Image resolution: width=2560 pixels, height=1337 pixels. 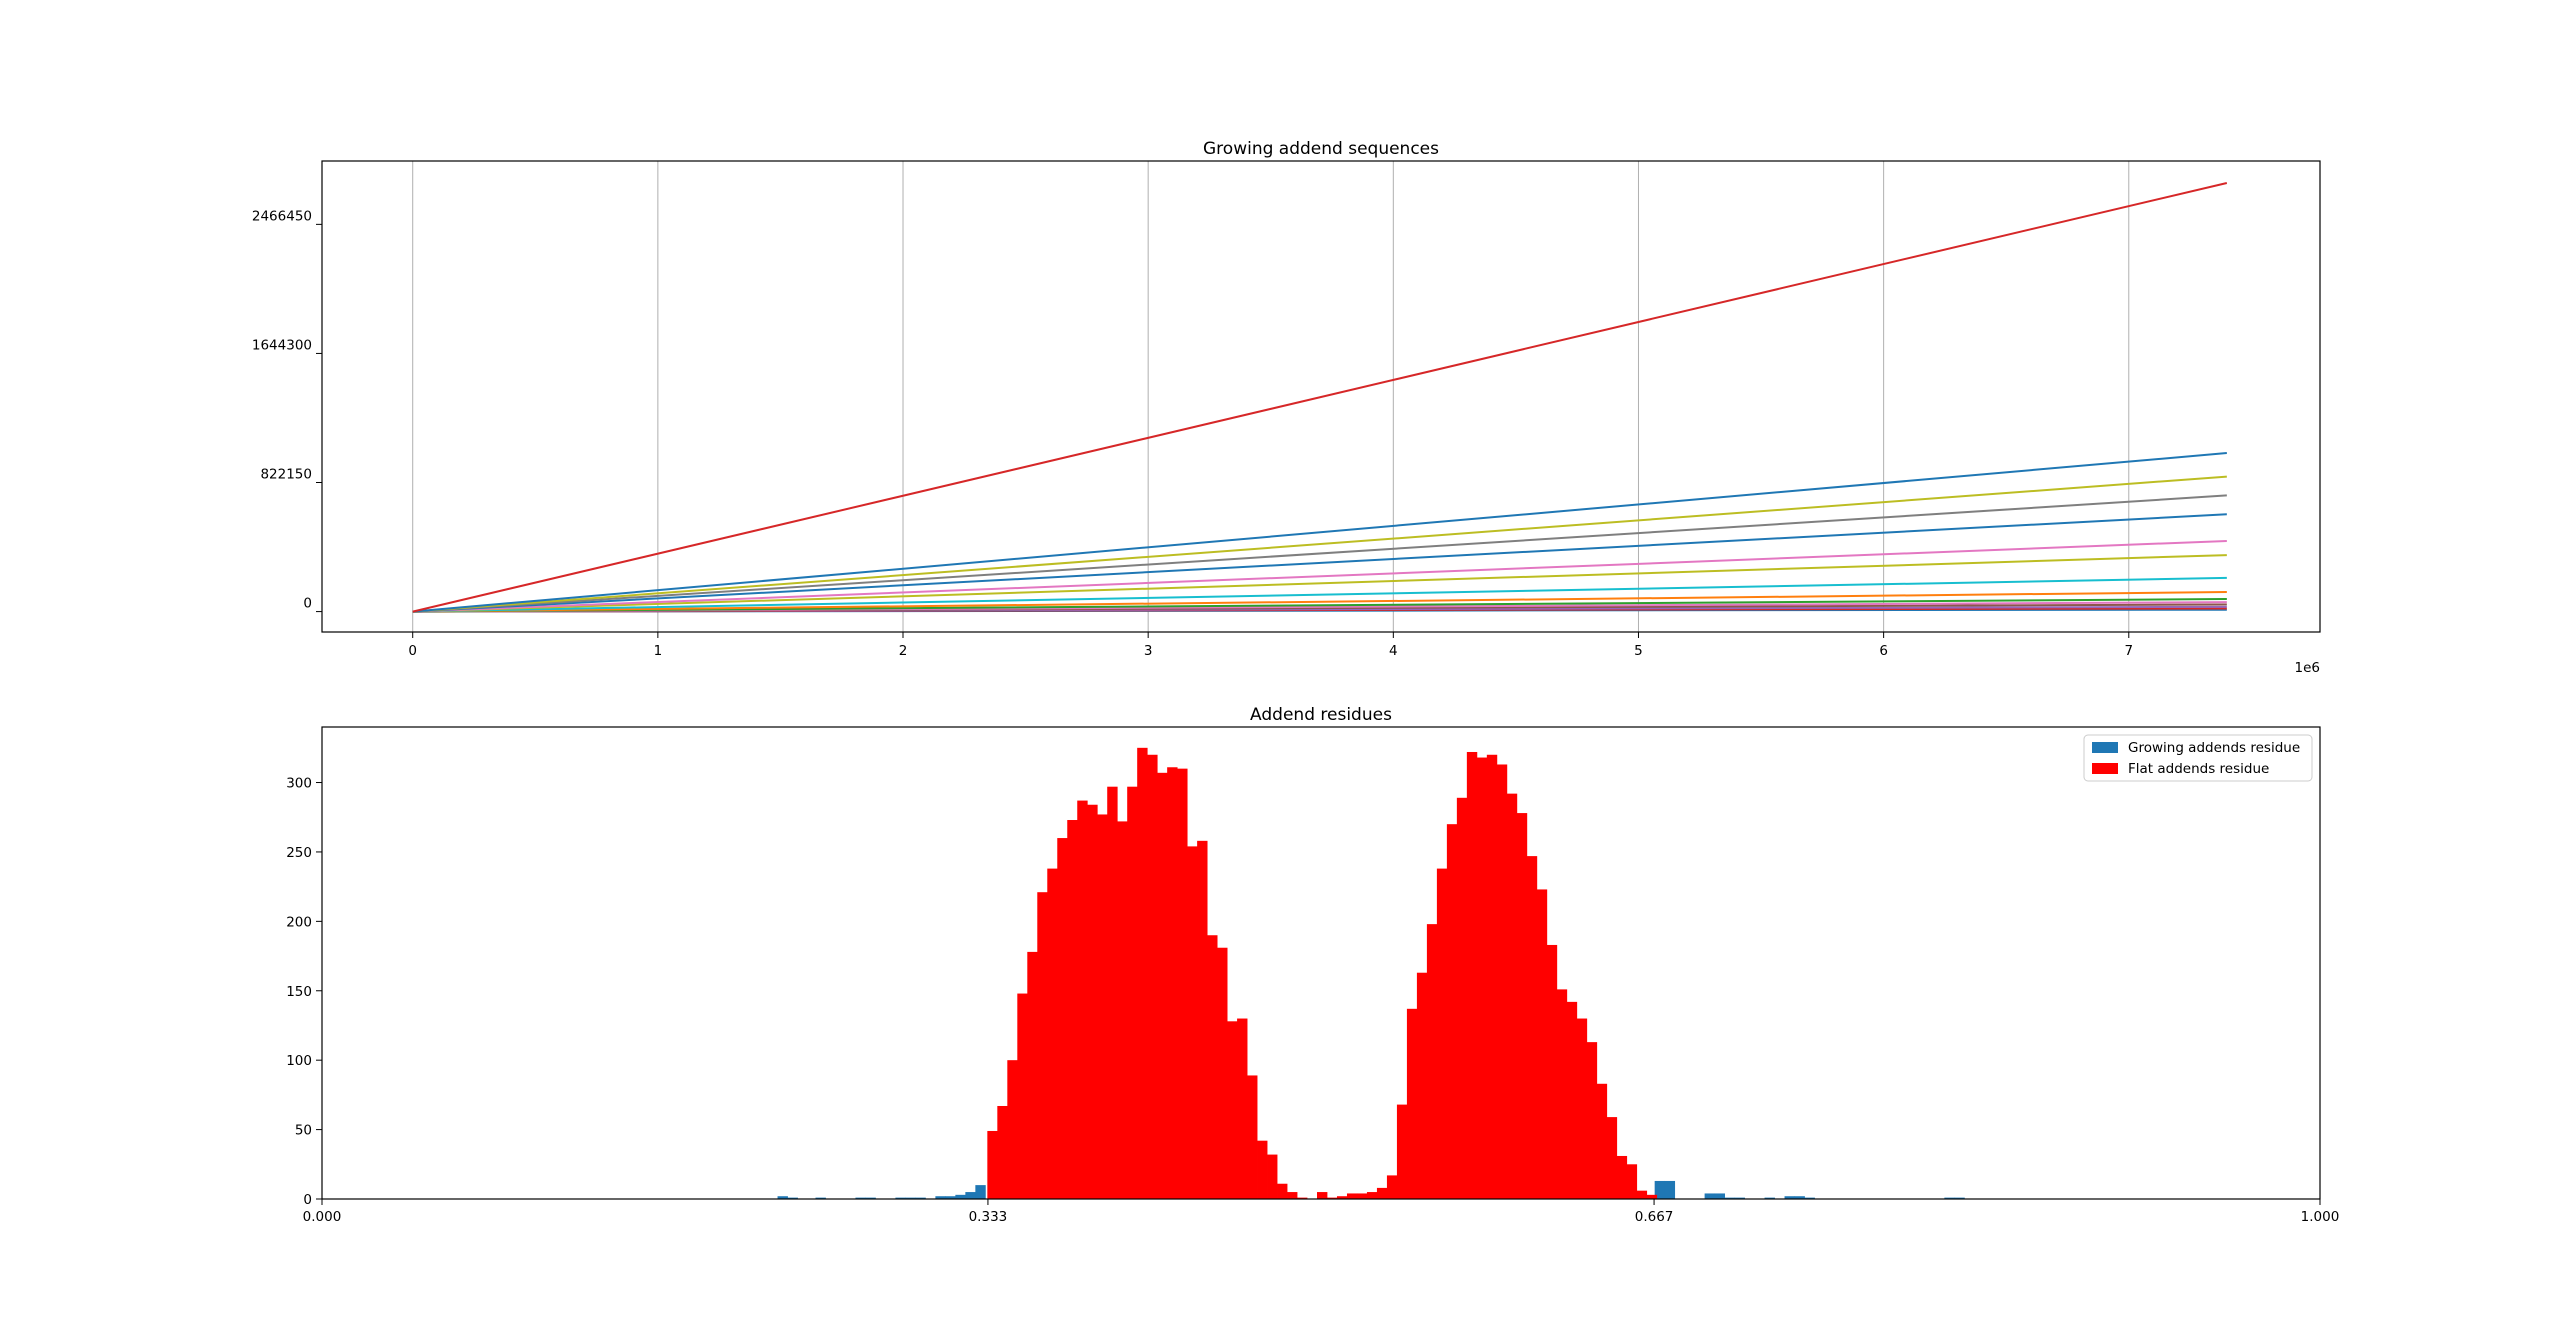 I want to click on top-x-tick-label: 2, so click(x=903, y=651).